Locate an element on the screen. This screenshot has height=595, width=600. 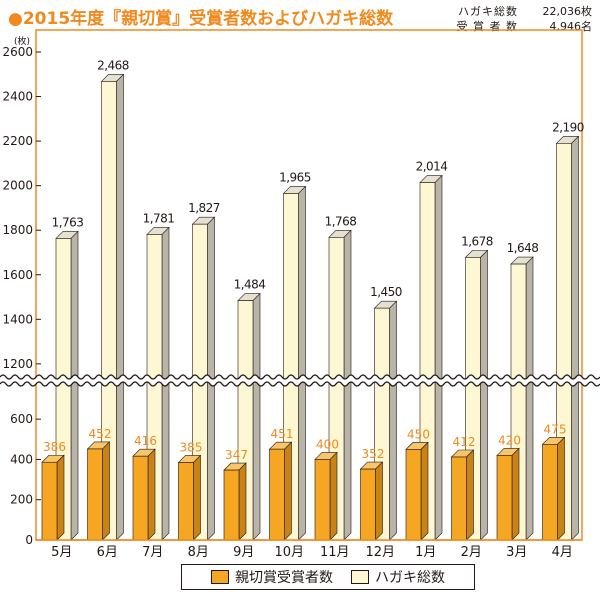
postcards-data-label-8: 1,450 is located at coordinates (386, 292).